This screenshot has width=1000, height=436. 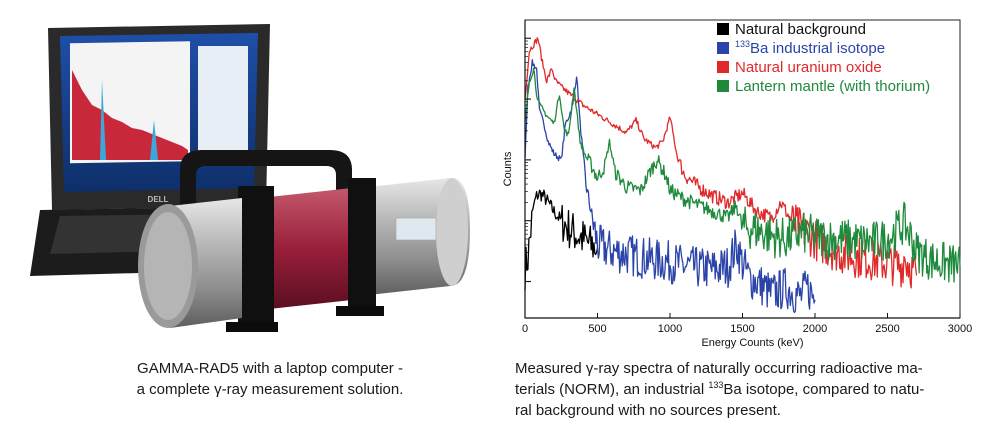 What do you see at coordinates (597, 329) in the screenshot?
I see `x-tick-label: 500` at bounding box center [597, 329].